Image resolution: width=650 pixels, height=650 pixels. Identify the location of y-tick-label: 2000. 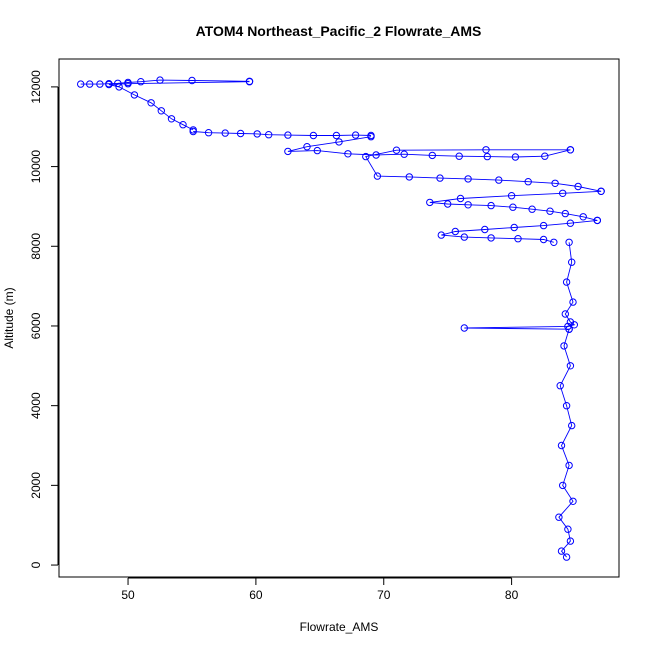
(36, 485).